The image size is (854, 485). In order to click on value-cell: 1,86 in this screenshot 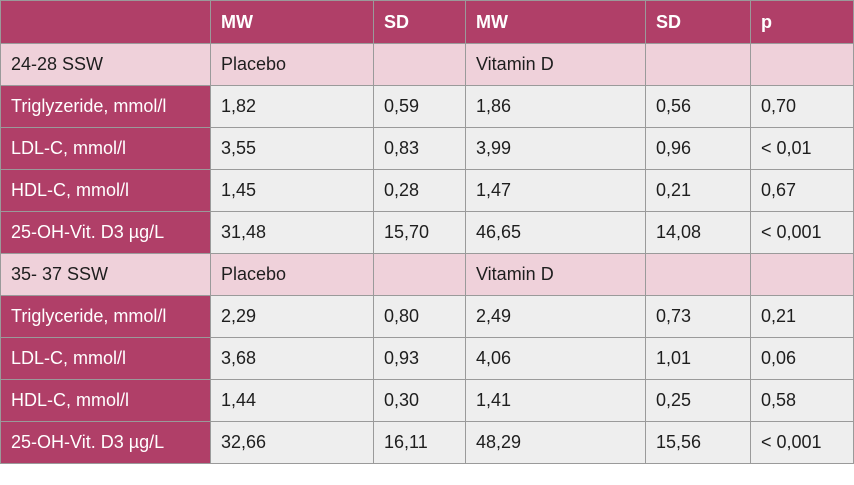, I will do `click(555, 106)`.